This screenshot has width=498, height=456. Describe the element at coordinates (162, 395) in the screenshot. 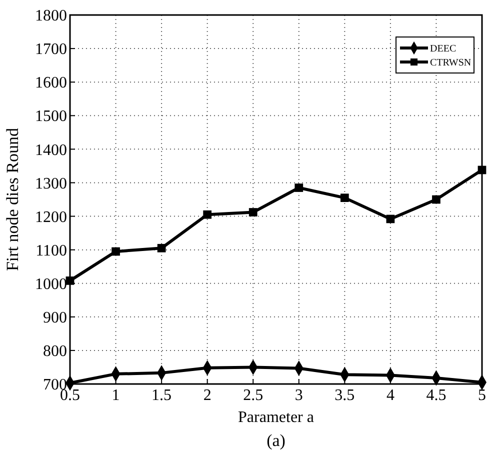

I see `x-tick-label: 1.5` at that location.